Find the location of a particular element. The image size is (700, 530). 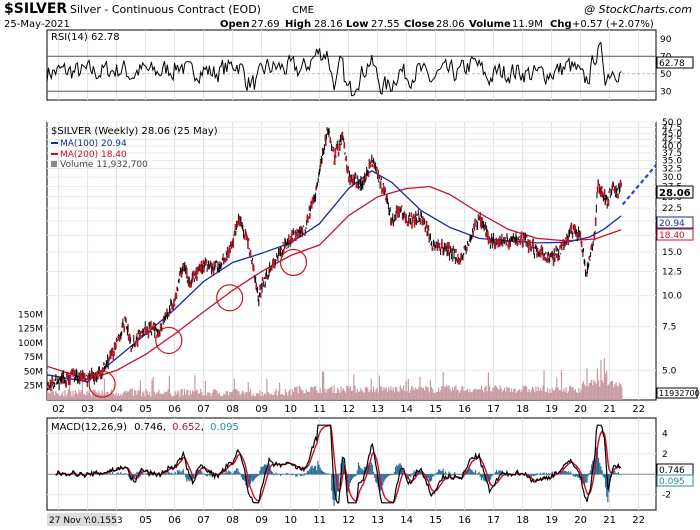

price-y-tick: 22.5 is located at coordinates (672, 209).